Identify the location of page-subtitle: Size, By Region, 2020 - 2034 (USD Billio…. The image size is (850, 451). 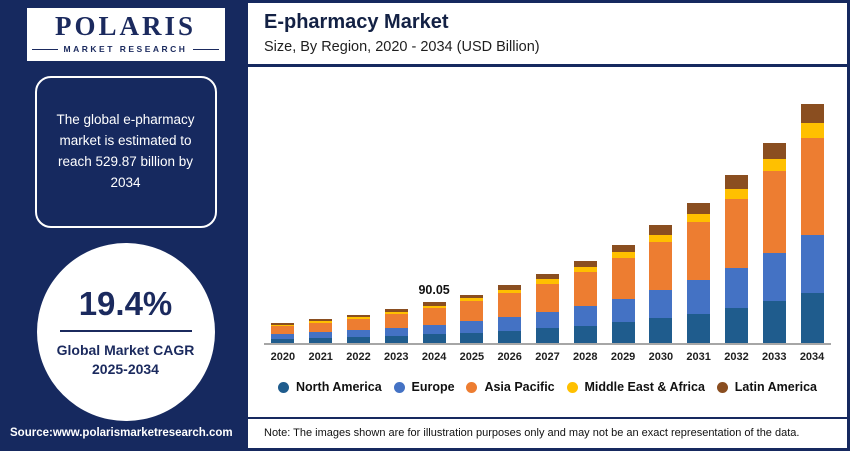
(402, 47).